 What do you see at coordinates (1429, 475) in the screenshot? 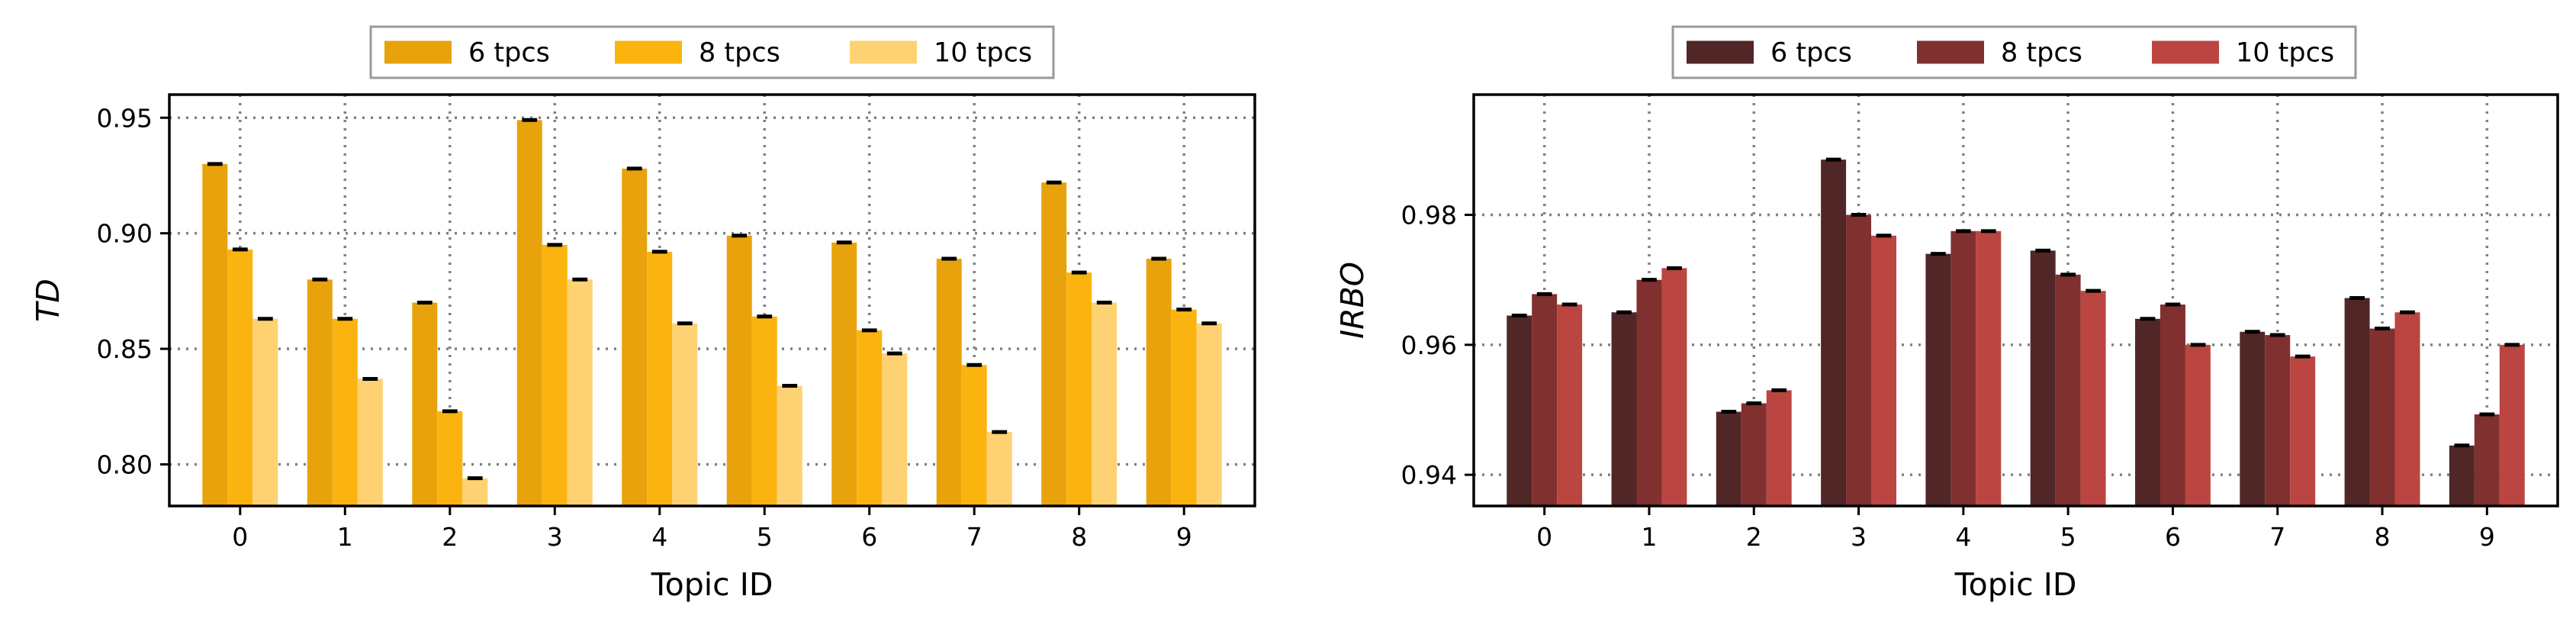
I see `y-tick-label: 0.94` at bounding box center [1429, 475].